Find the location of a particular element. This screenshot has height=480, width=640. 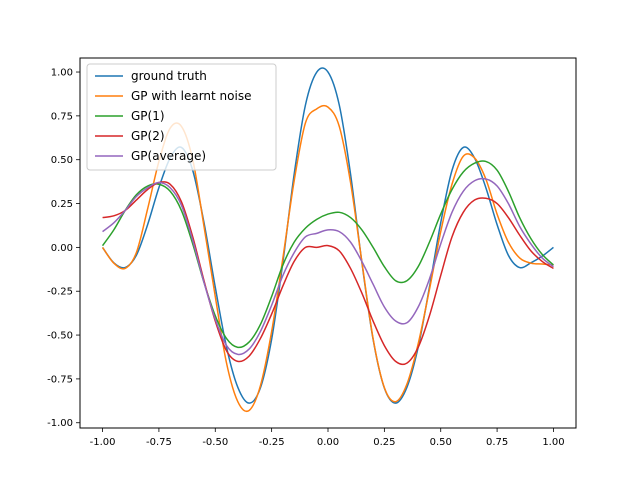

y-tick-label: 0.00 is located at coordinates (62, 248).